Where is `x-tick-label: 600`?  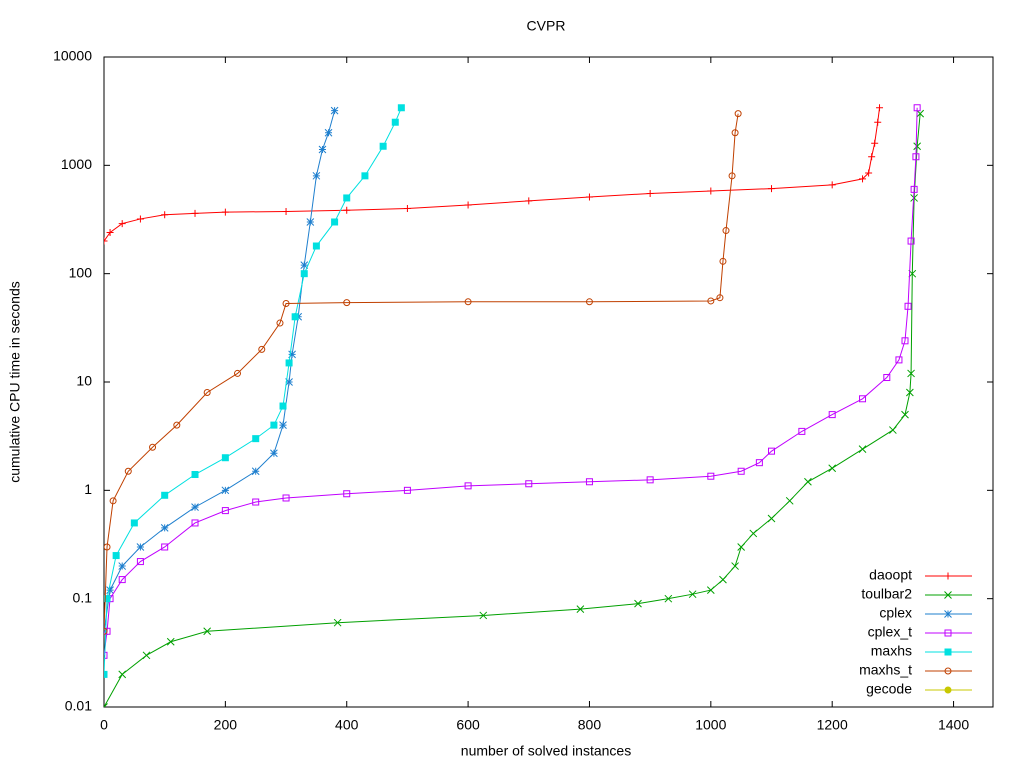 x-tick-label: 600 is located at coordinates (468, 725).